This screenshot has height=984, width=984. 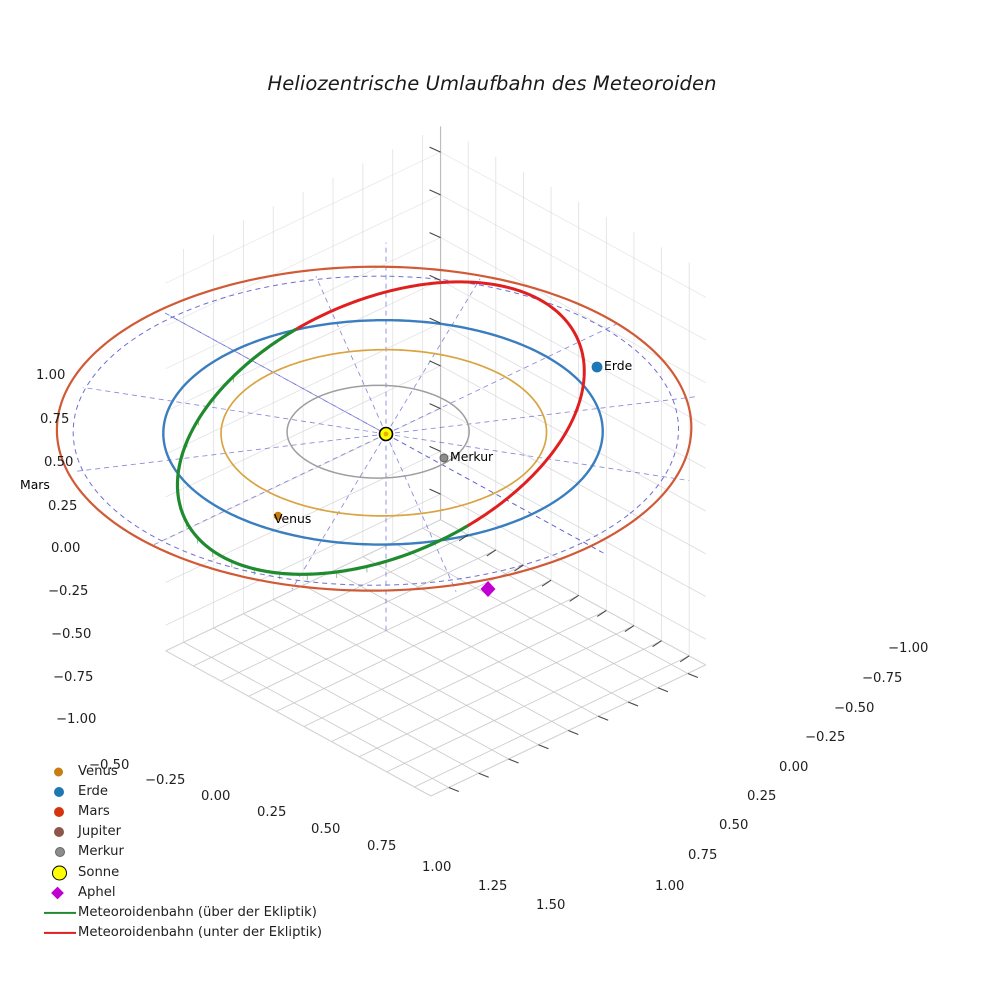 What do you see at coordinates (278, 516) in the screenshot?
I see `venus-marker` at bounding box center [278, 516].